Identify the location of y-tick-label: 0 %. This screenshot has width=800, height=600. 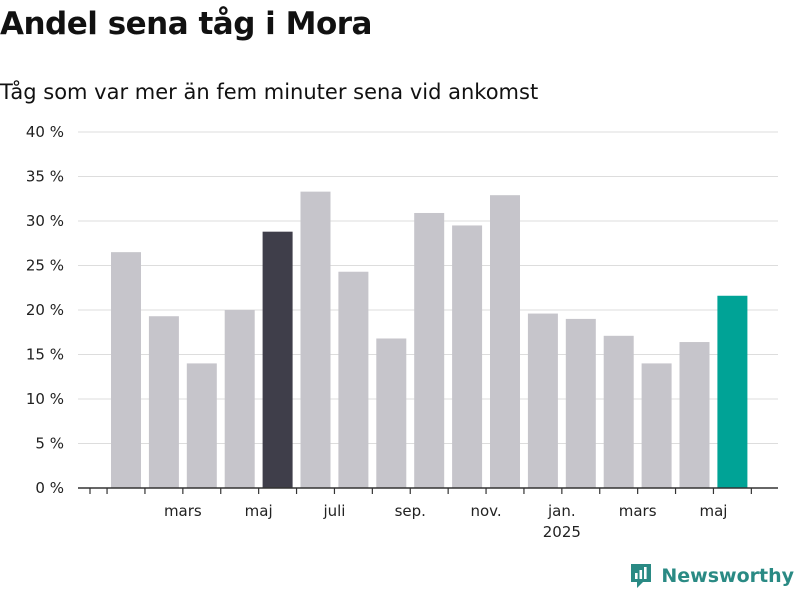
(49, 488).